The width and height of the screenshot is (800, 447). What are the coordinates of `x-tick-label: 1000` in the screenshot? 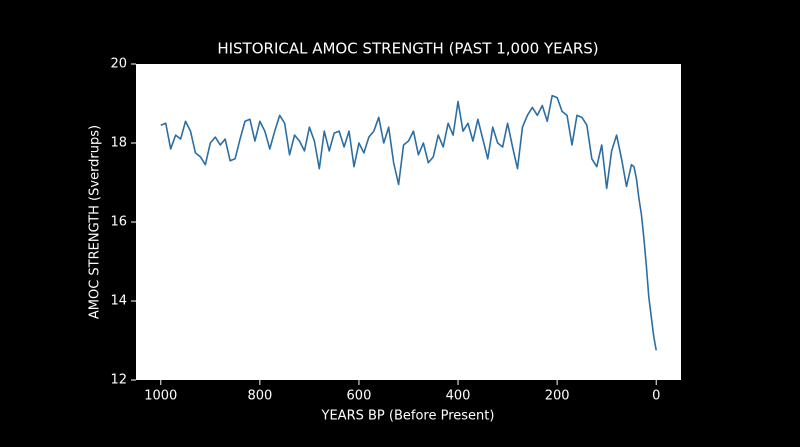 It's located at (160, 396).